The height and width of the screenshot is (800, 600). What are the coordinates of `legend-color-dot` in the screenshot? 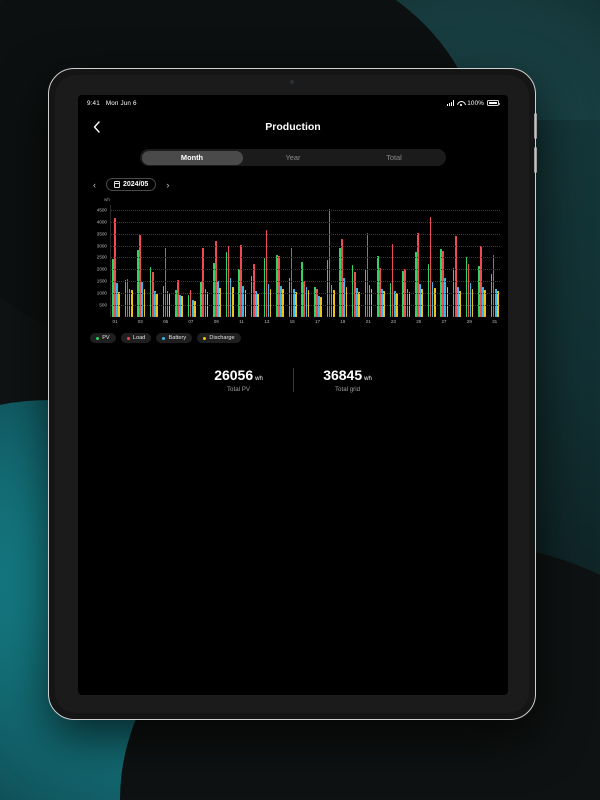 It's located at (128, 338).